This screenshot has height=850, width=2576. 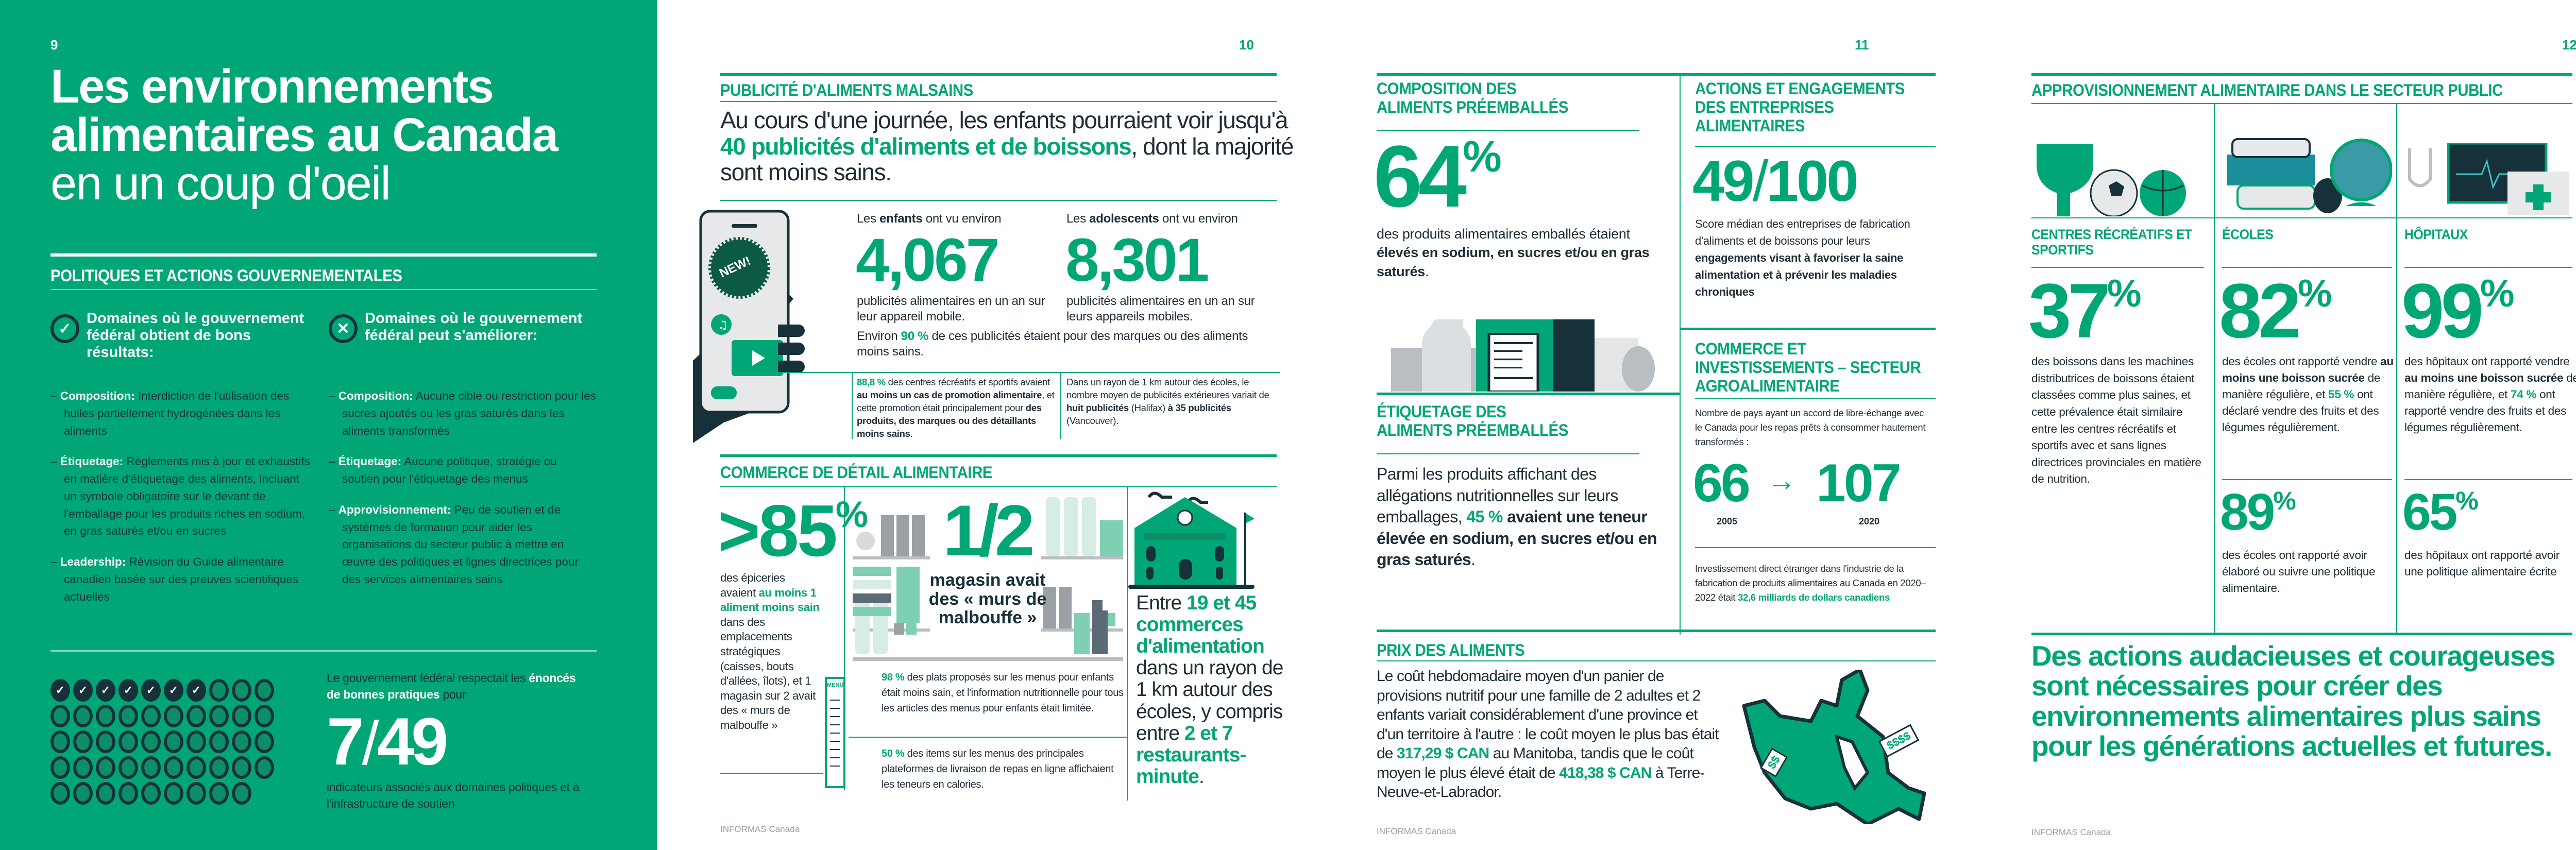 What do you see at coordinates (452, 686) in the screenshot?
I see `highlight: énoncés de bonnes pratiques` at bounding box center [452, 686].